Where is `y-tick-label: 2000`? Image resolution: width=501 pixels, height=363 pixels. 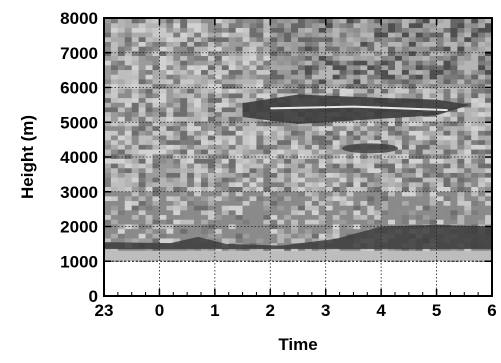
y-tick-label: 2000 is located at coordinates (79, 227).